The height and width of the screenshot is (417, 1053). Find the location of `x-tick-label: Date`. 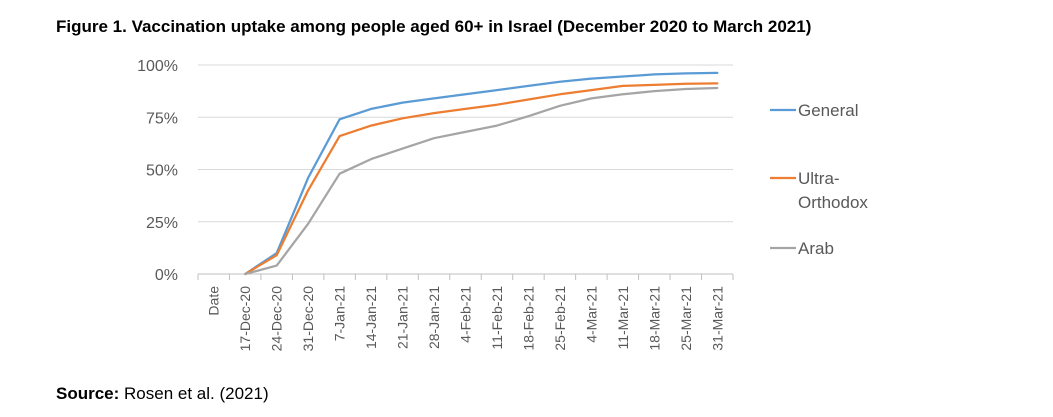

x-tick-label: Date is located at coordinates (214, 301).